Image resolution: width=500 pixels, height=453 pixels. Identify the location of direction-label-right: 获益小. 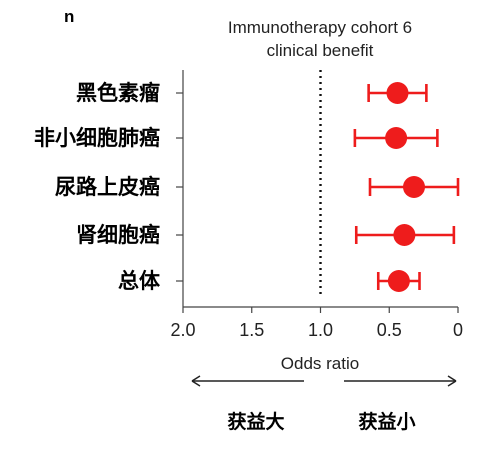
(386, 421).